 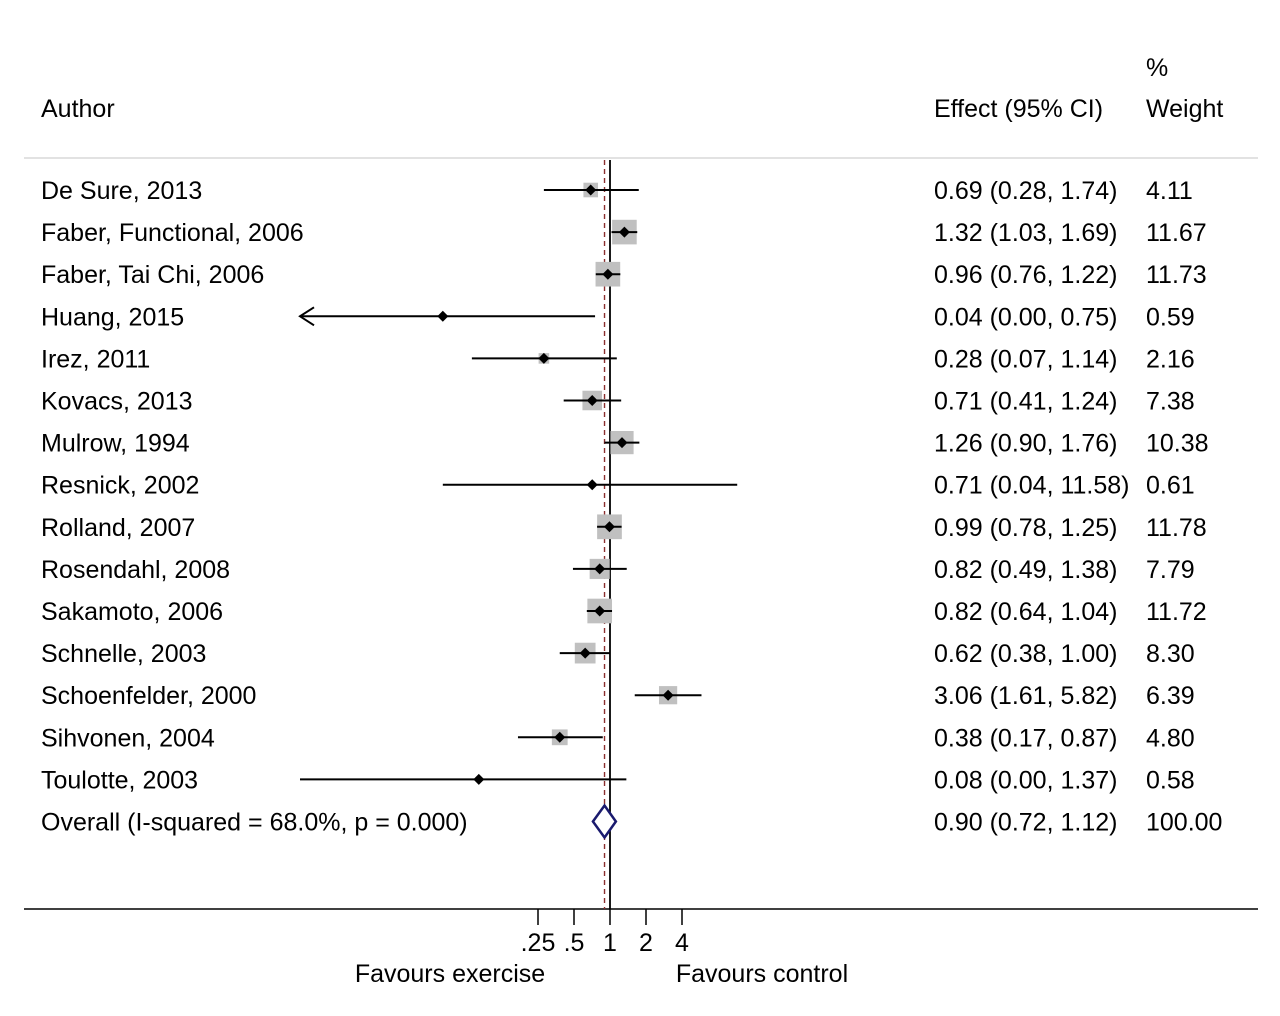 I want to click on header-weight: Weight, so click(x=1184, y=109).